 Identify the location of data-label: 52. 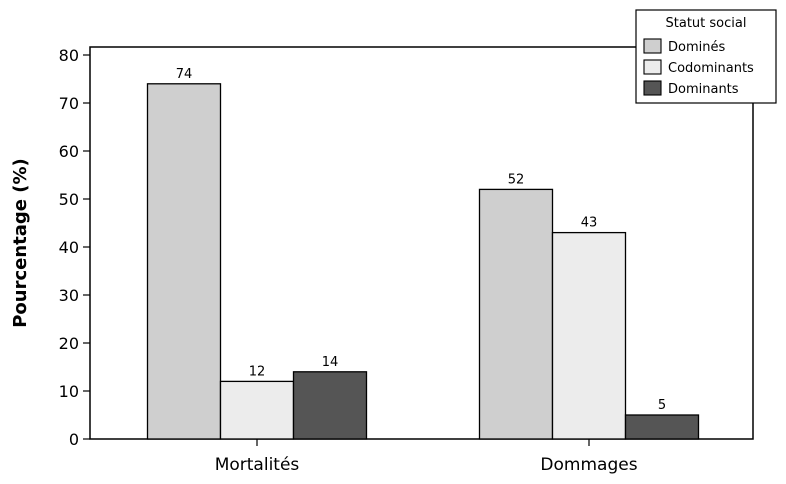
(516, 179).